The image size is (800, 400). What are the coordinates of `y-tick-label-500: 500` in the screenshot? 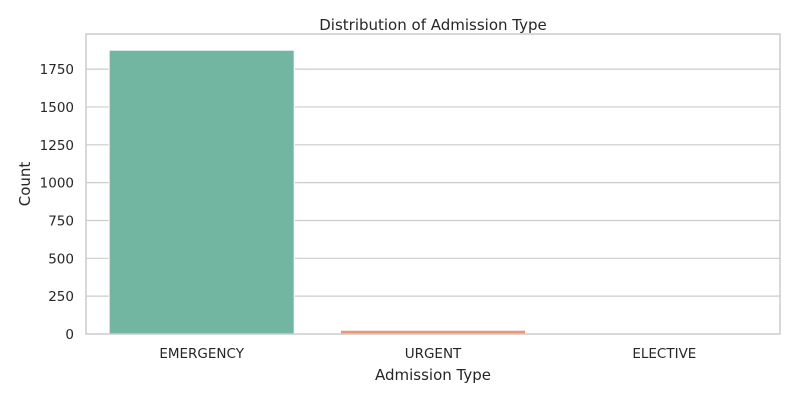 It's located at (61, 259).